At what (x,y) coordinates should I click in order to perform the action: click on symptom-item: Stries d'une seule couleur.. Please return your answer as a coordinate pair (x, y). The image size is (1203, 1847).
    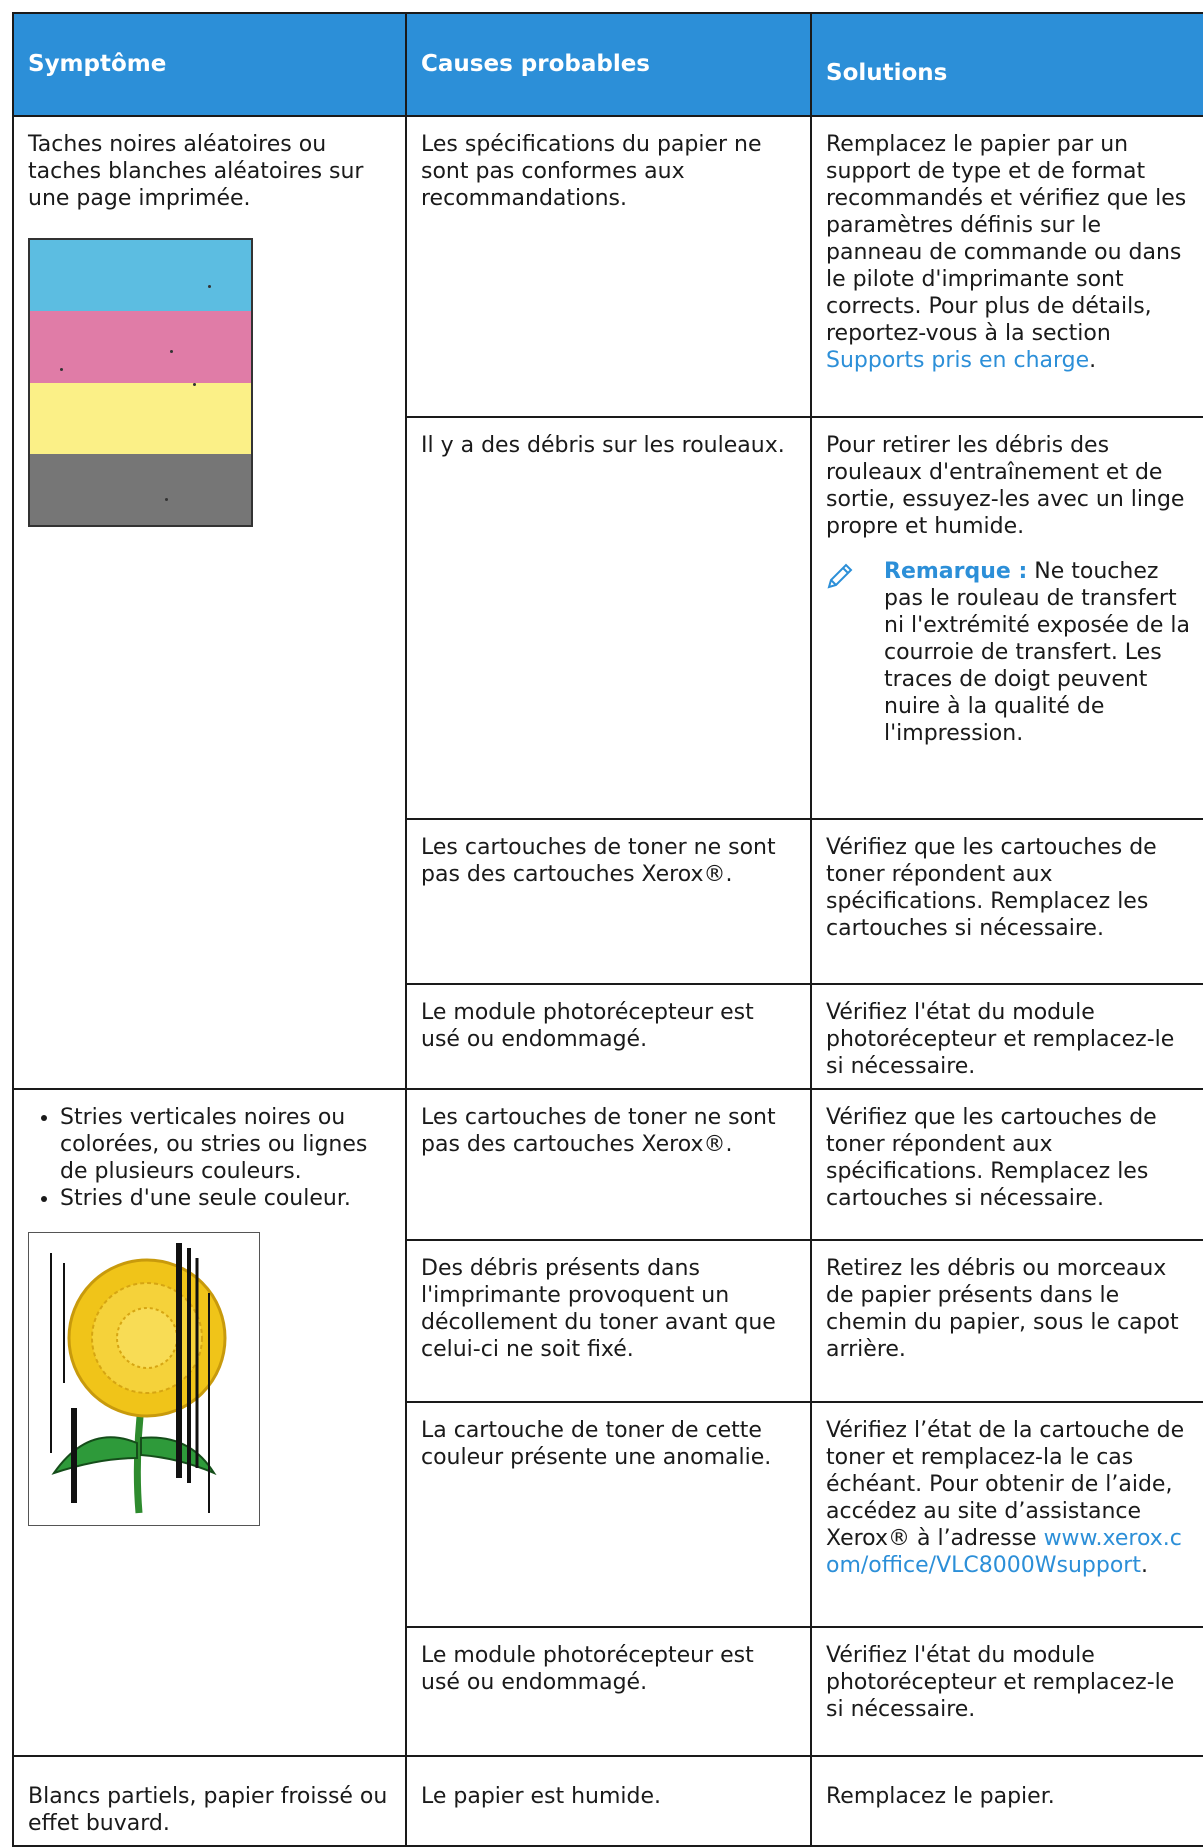
    Looking at the image, I should click on (225, 1198).